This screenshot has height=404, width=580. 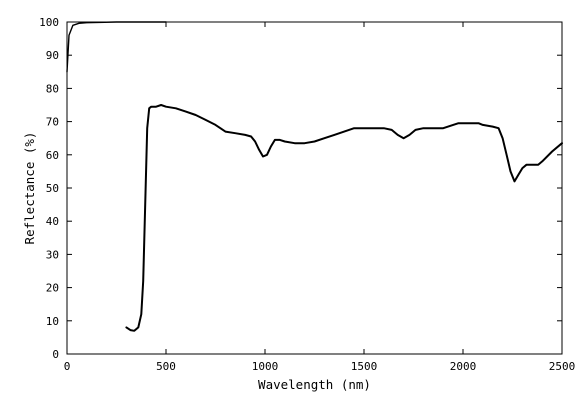 I want to click on y-tick-label: 0, so click(x=55, y=354).